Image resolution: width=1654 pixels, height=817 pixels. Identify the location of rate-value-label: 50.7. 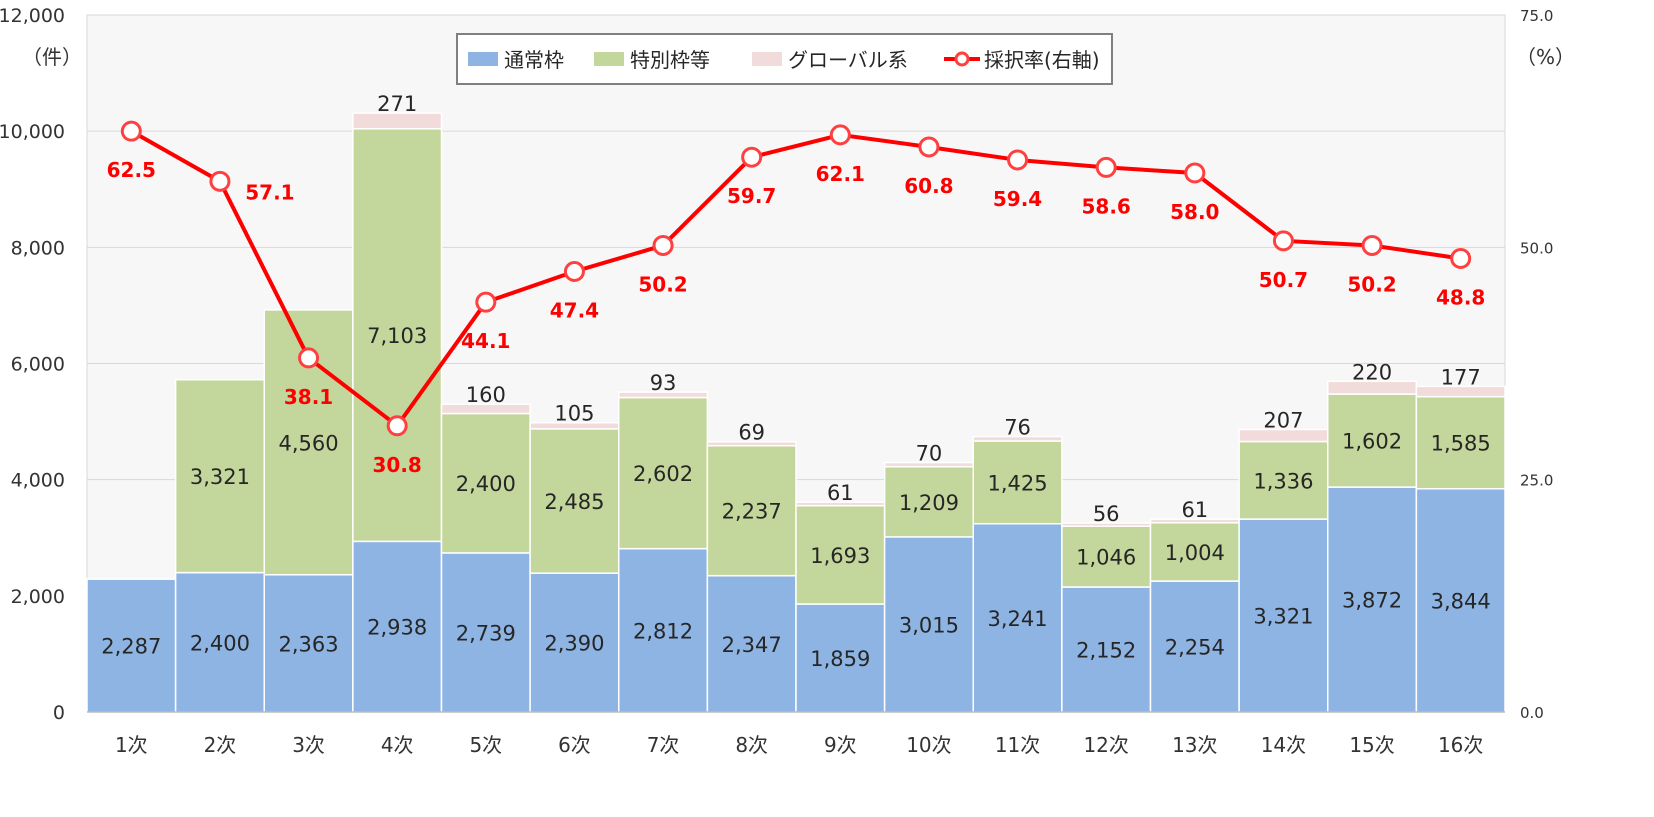
(1283, 280).